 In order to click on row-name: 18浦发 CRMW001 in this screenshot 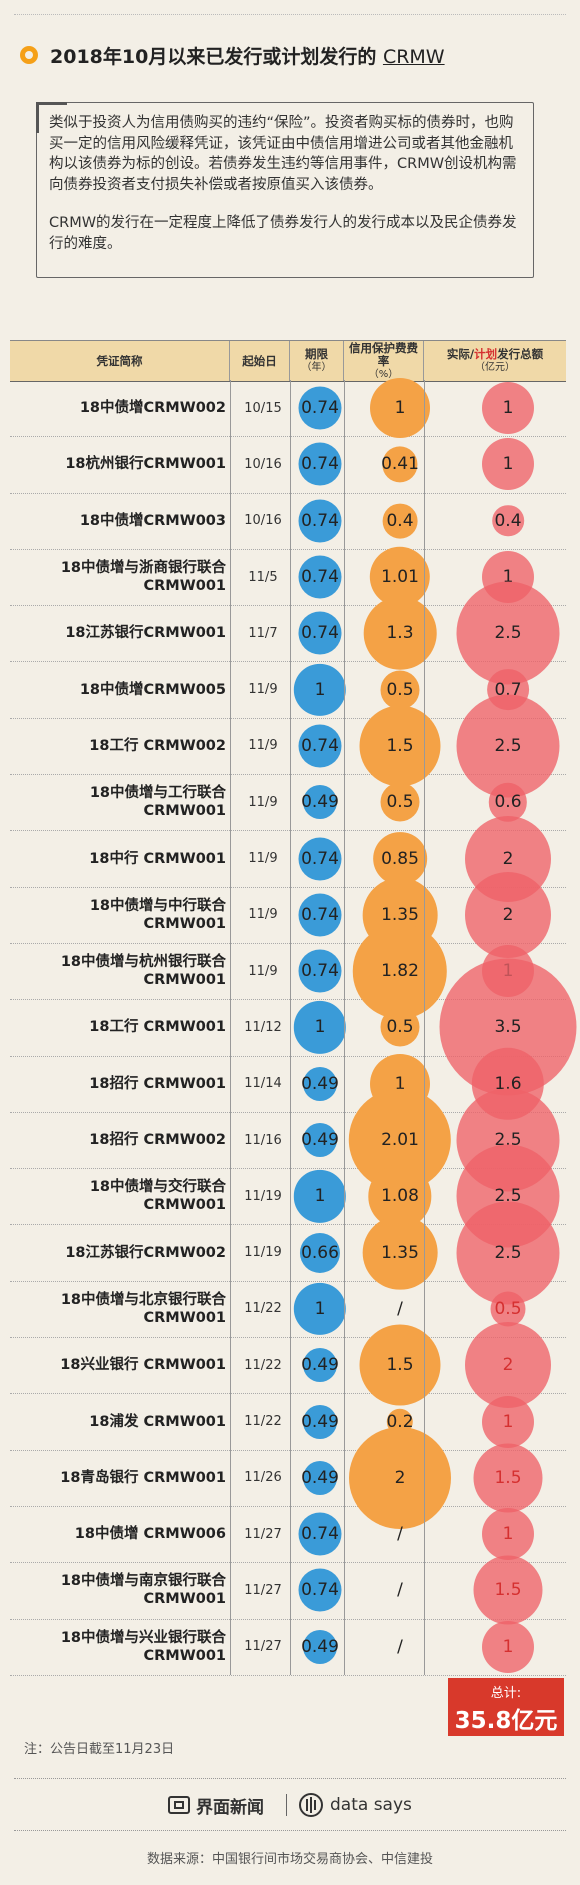, I will do `click(157, 1421)`.